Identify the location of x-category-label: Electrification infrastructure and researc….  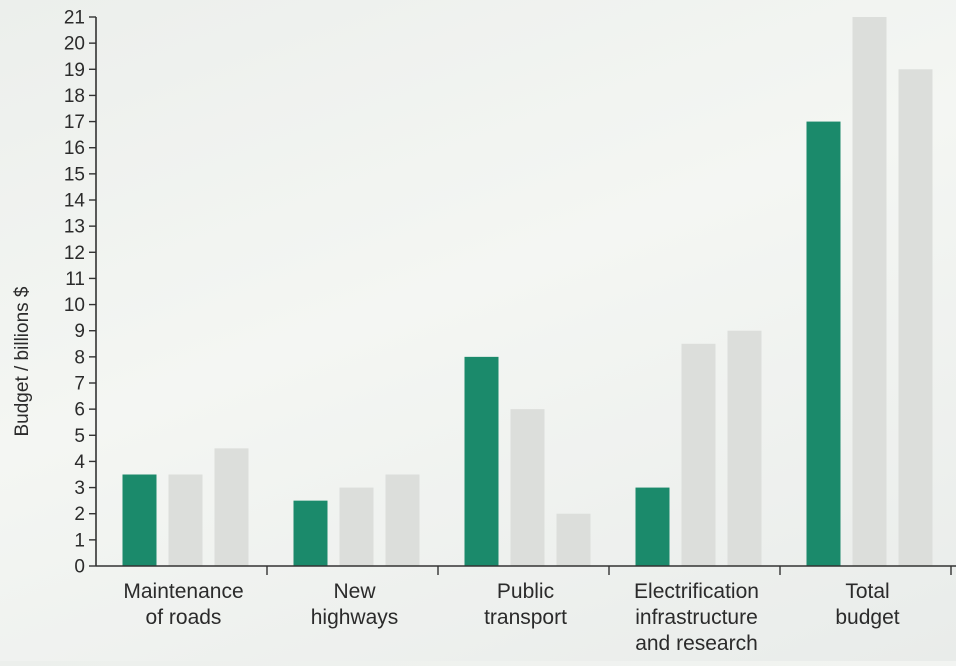
(696, 617).